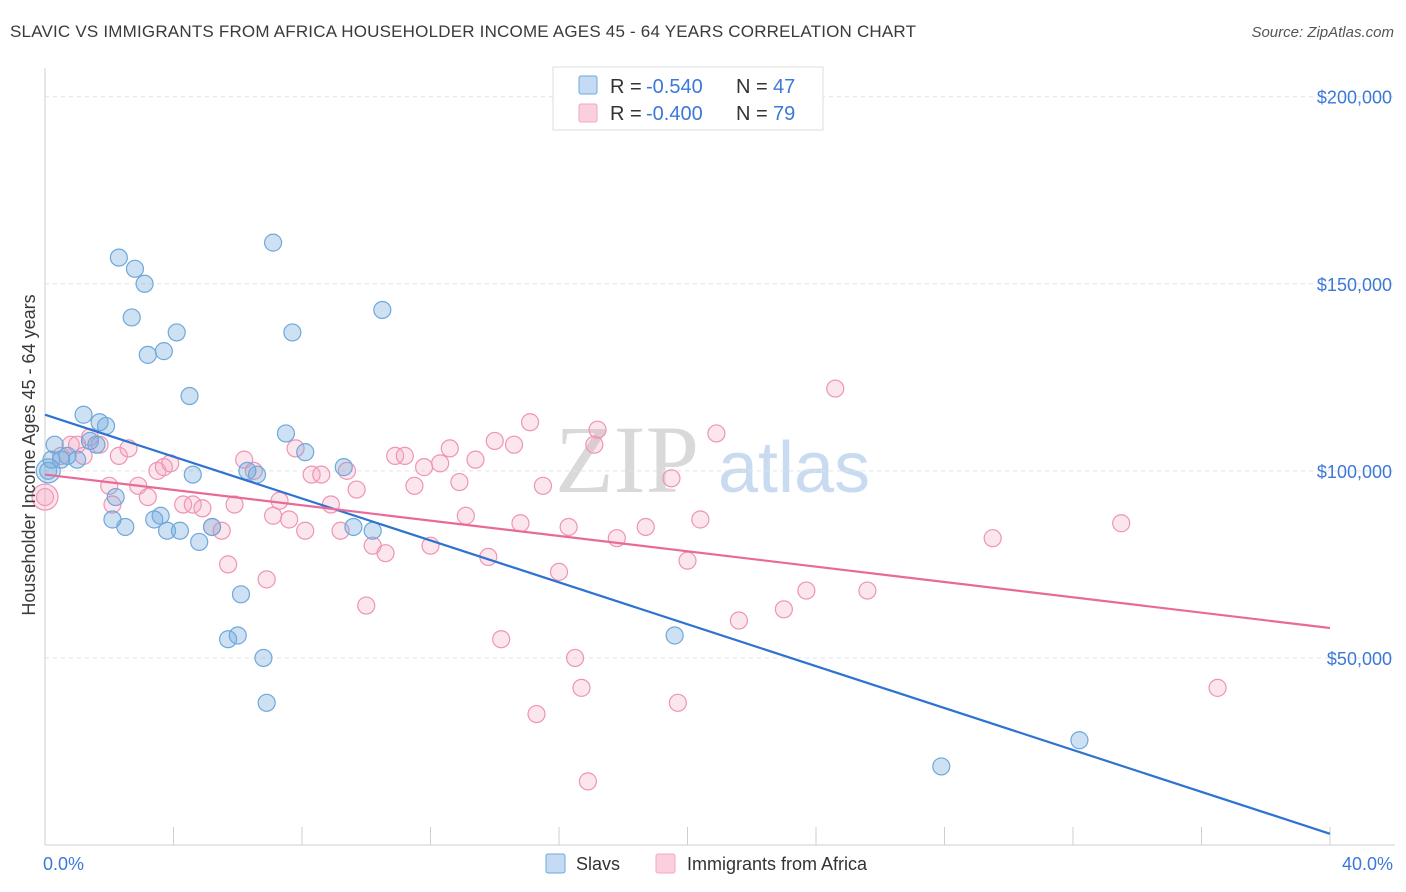 This screenshot has height=892, width=1406. Describe the element at coordinates (674, 114) in the screenshot. I see `stats-r-value-africa: -0.400` at that location.